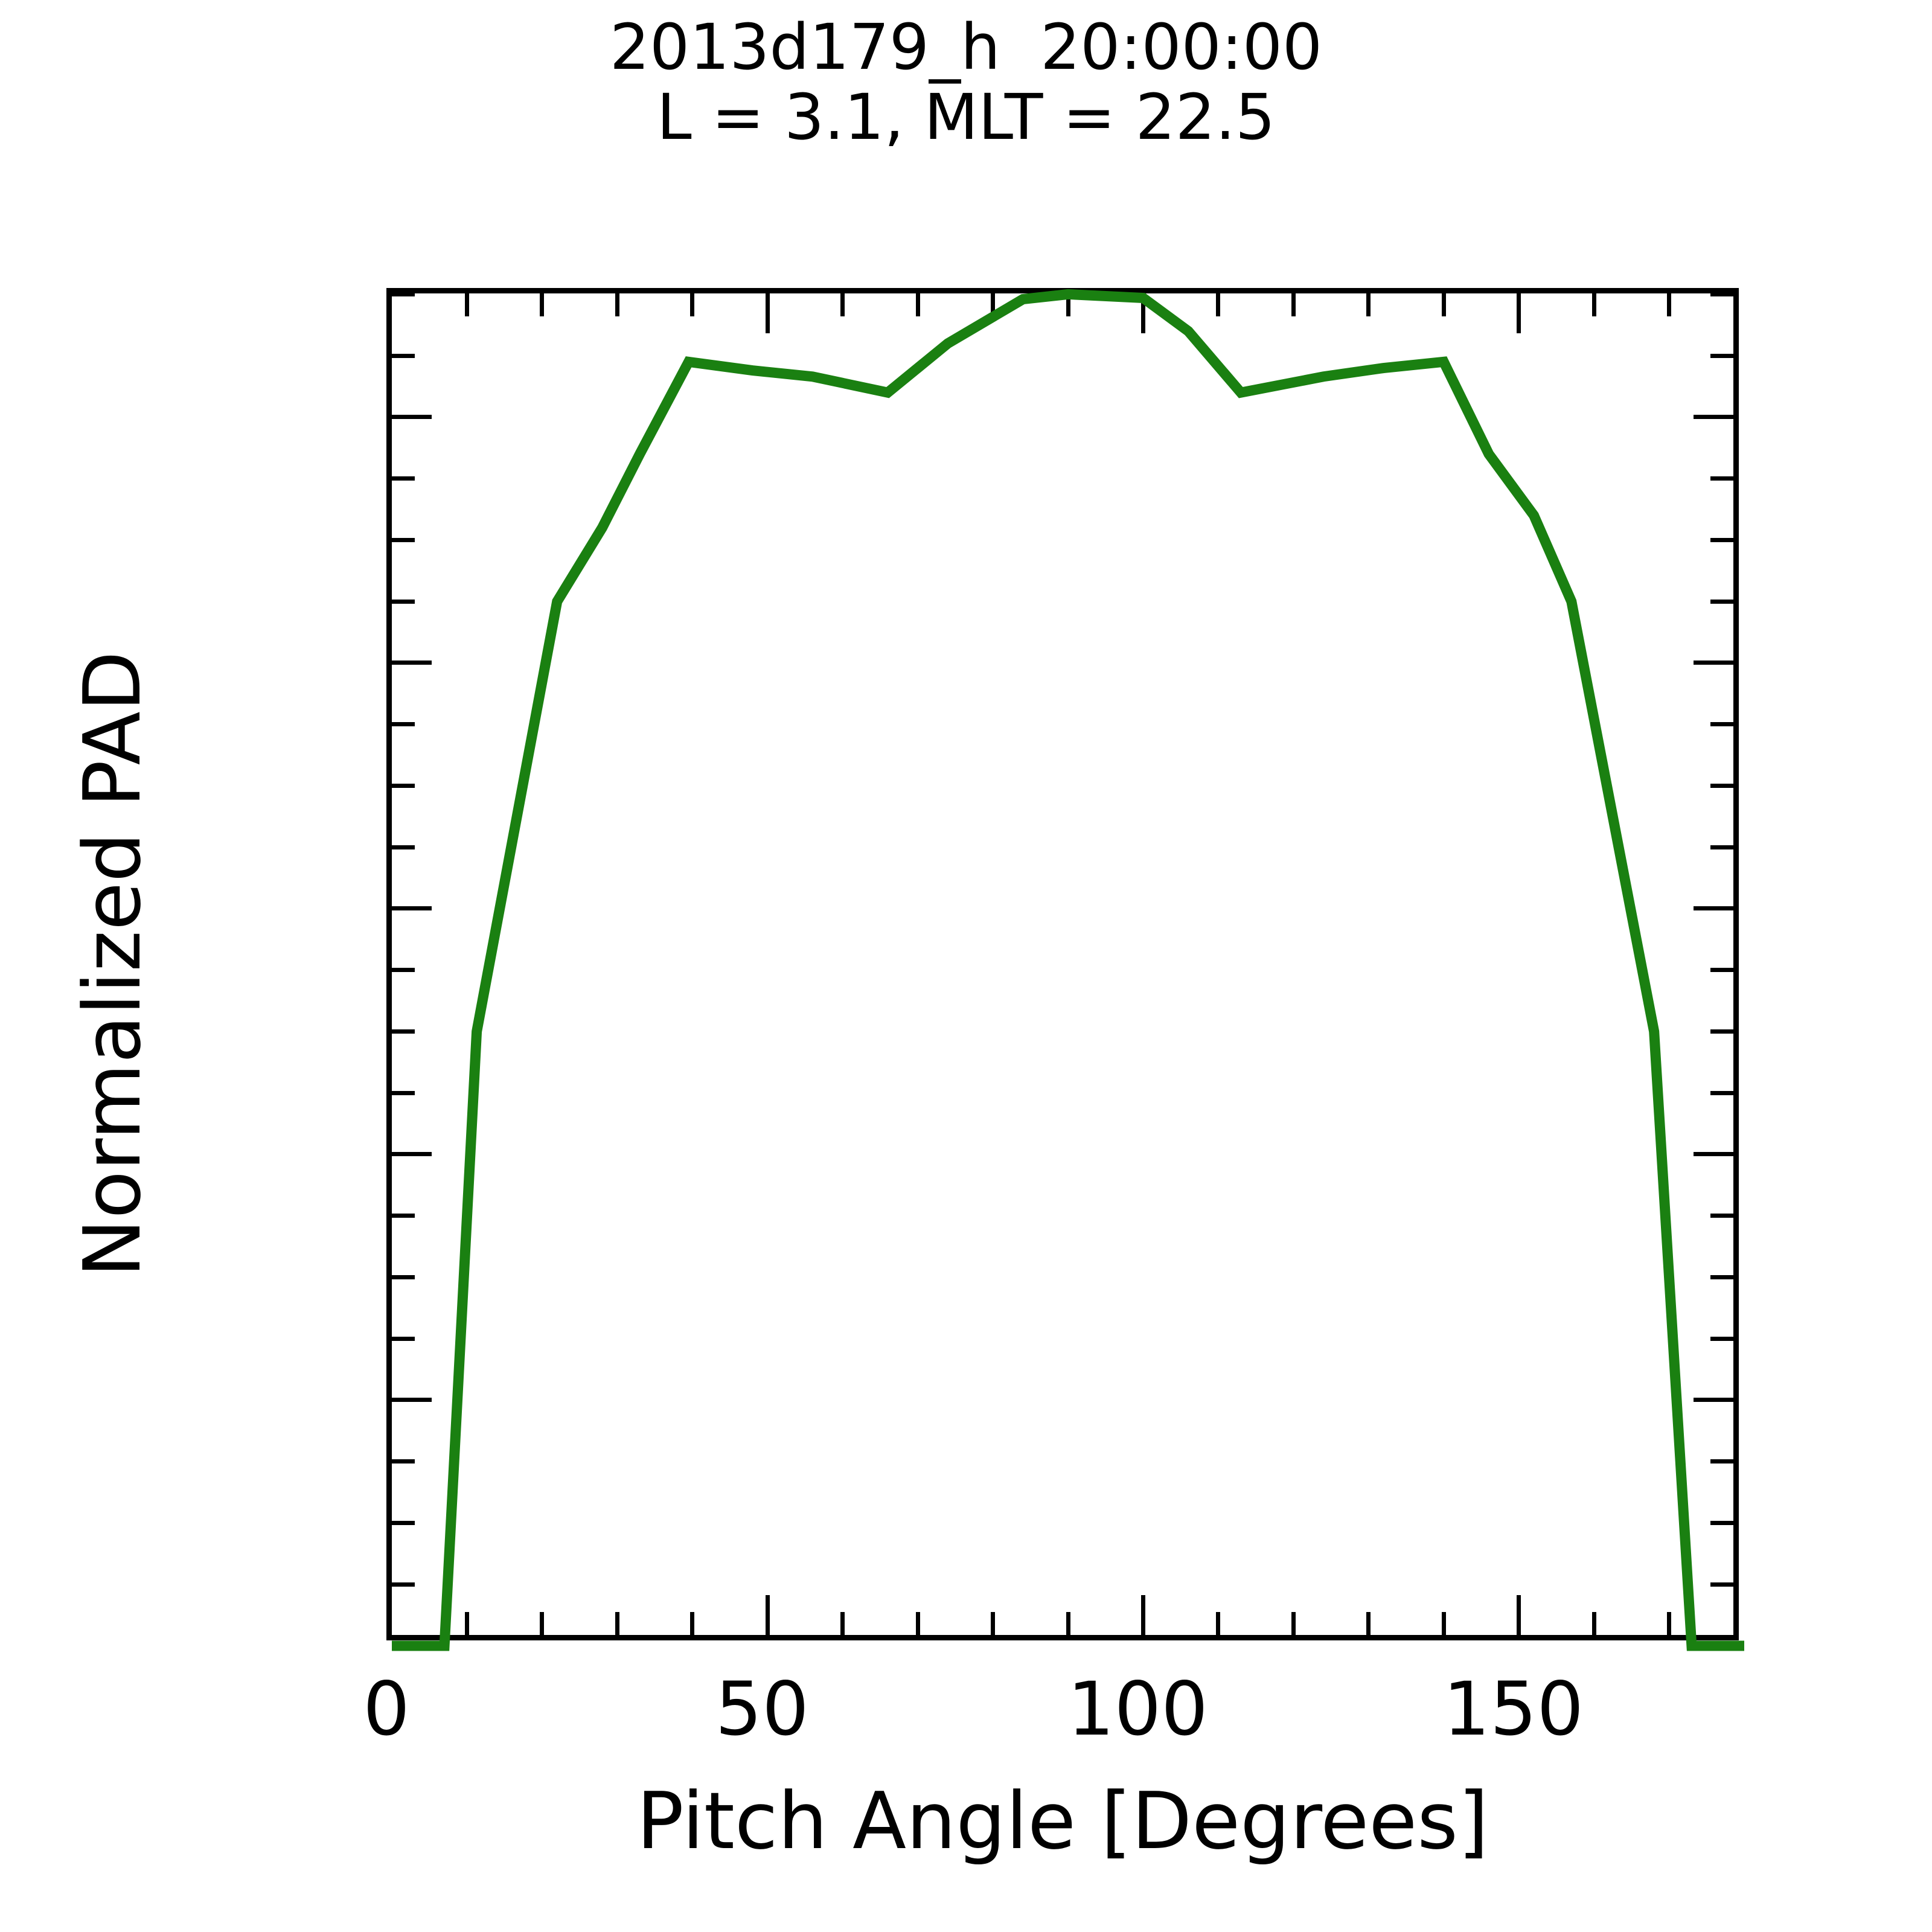 The image size is (1932, 1932). Describe the element at coordinates (403, 540) in the screenshot. I see `y-axis-tick-left-0.9` at that location.